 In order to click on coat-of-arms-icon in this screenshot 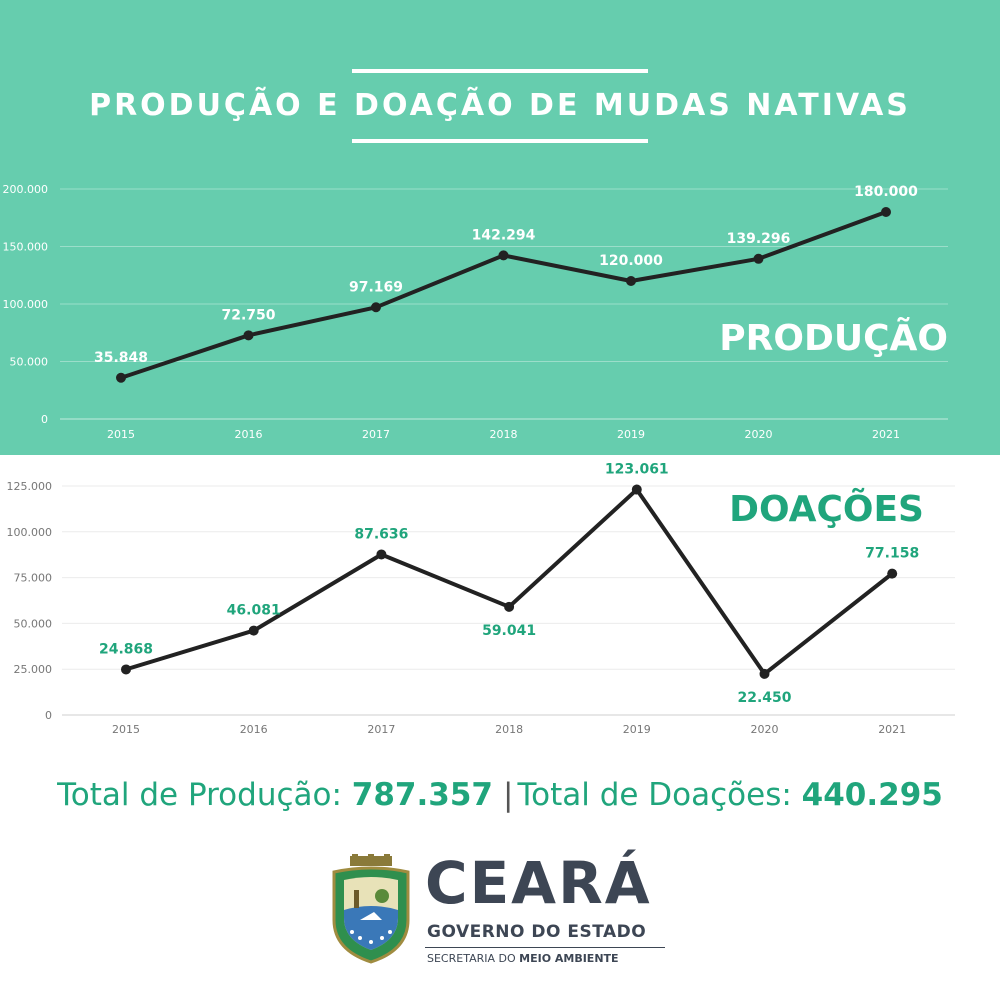, I will do `click(371, 909)`.